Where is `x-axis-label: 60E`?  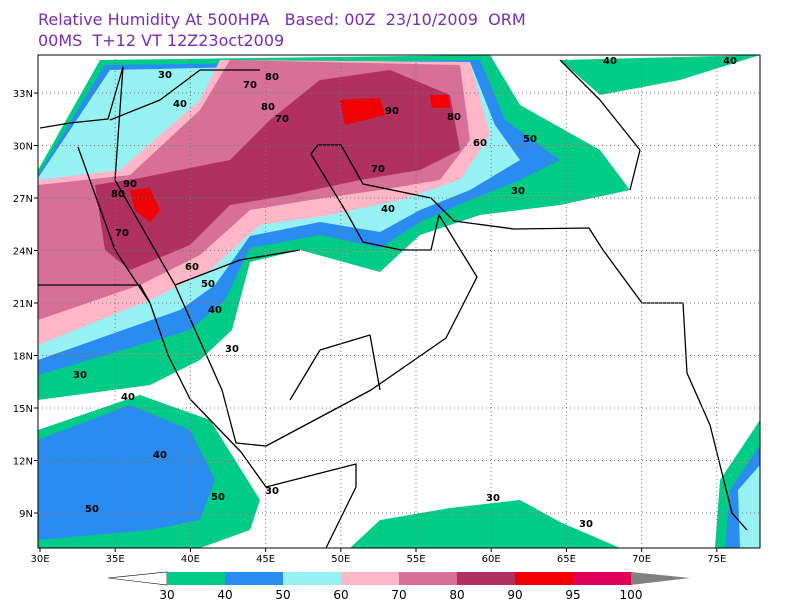 x-axis-label: 60E is located at coordinates (491, 559).